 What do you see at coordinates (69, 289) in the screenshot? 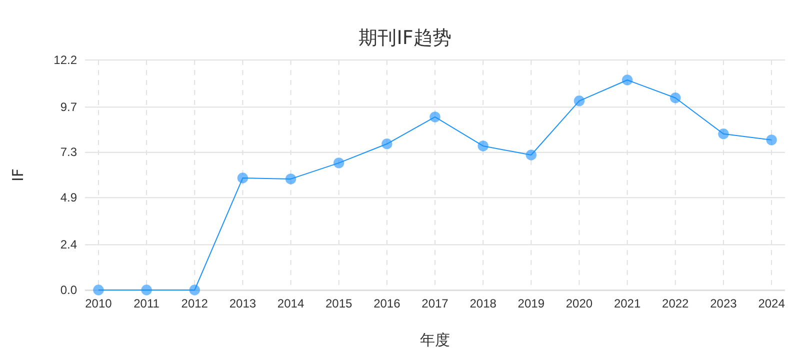
I see `y-tick-label: 0.0` at bounding box center [69, 289].